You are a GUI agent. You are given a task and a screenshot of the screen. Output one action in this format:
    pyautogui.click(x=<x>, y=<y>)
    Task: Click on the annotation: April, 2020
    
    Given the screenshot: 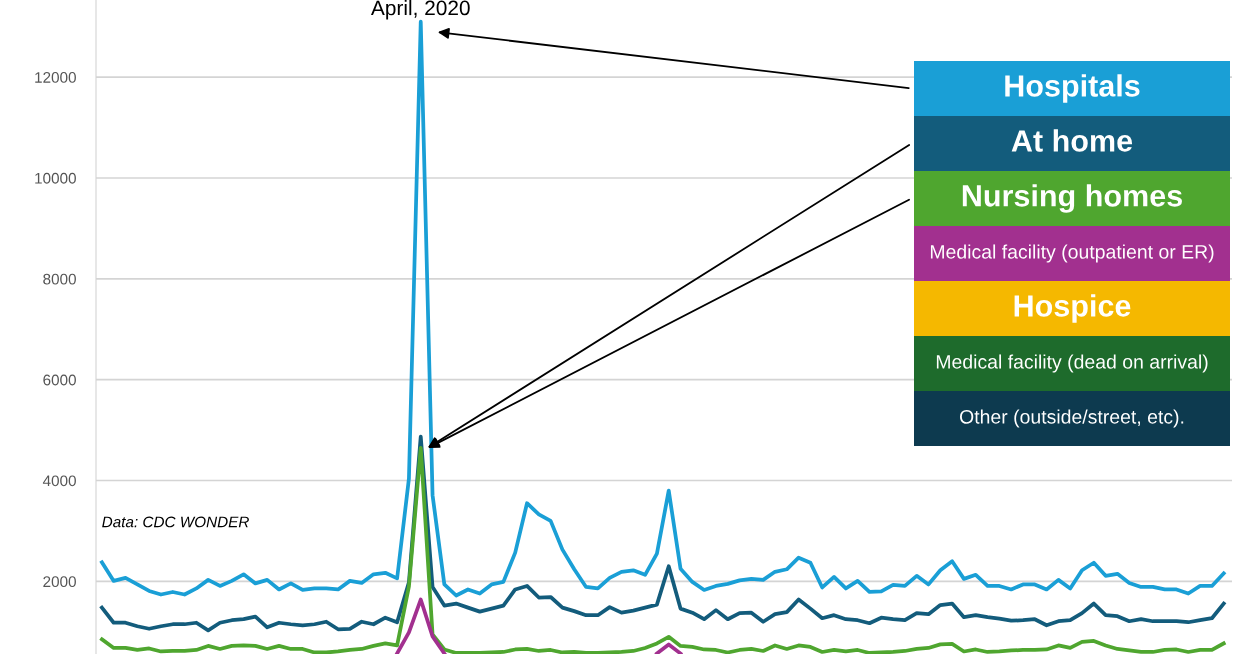 What is the action you would take?
    pyautogui.click(x=420, y=10)
    